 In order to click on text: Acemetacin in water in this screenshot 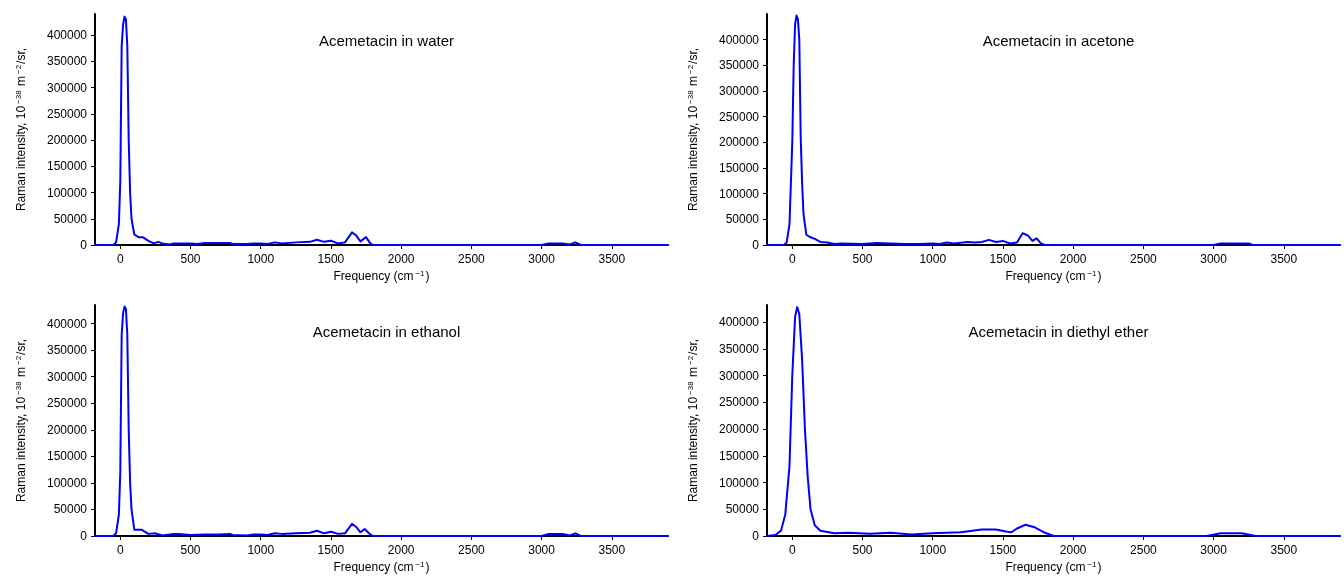, I will do `click(386, 40)`.